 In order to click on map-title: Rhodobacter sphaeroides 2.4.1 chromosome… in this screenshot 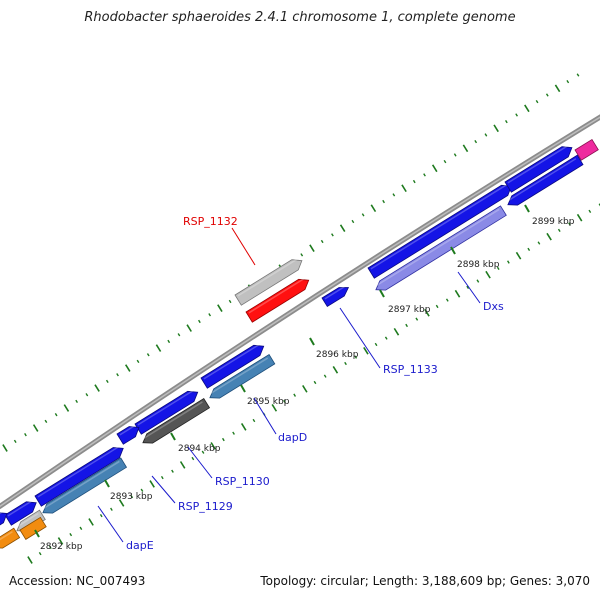, I will do `click(300, 17)`.